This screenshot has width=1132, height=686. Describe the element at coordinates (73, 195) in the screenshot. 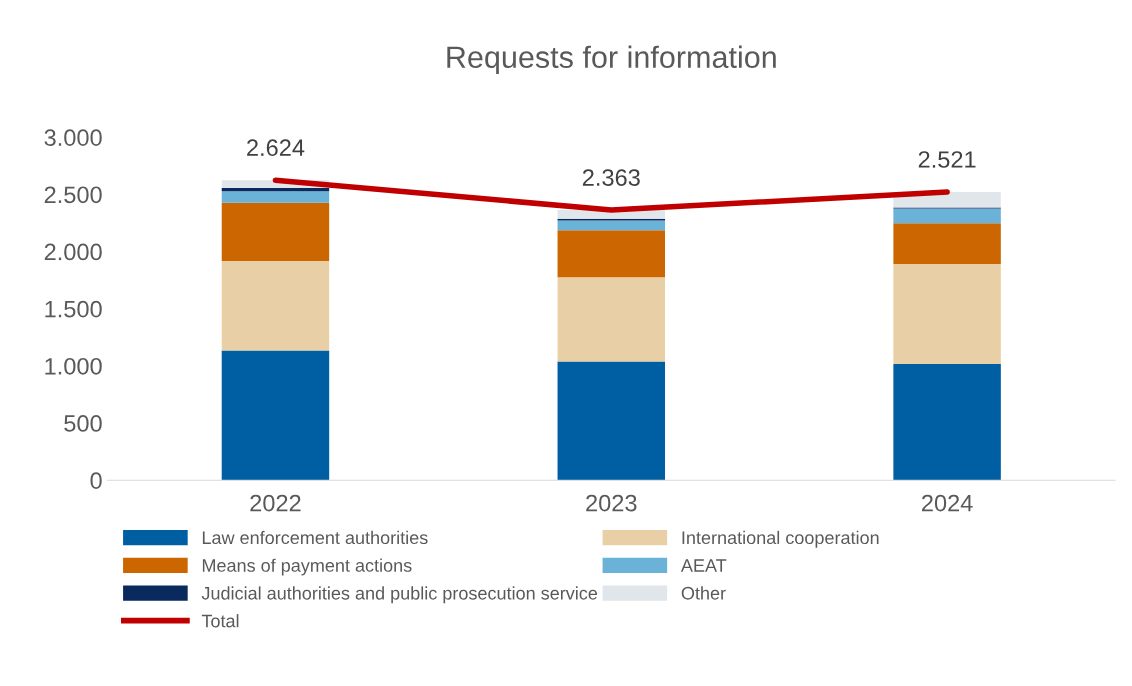

I see `y-tick-label: 2.500` at that location.